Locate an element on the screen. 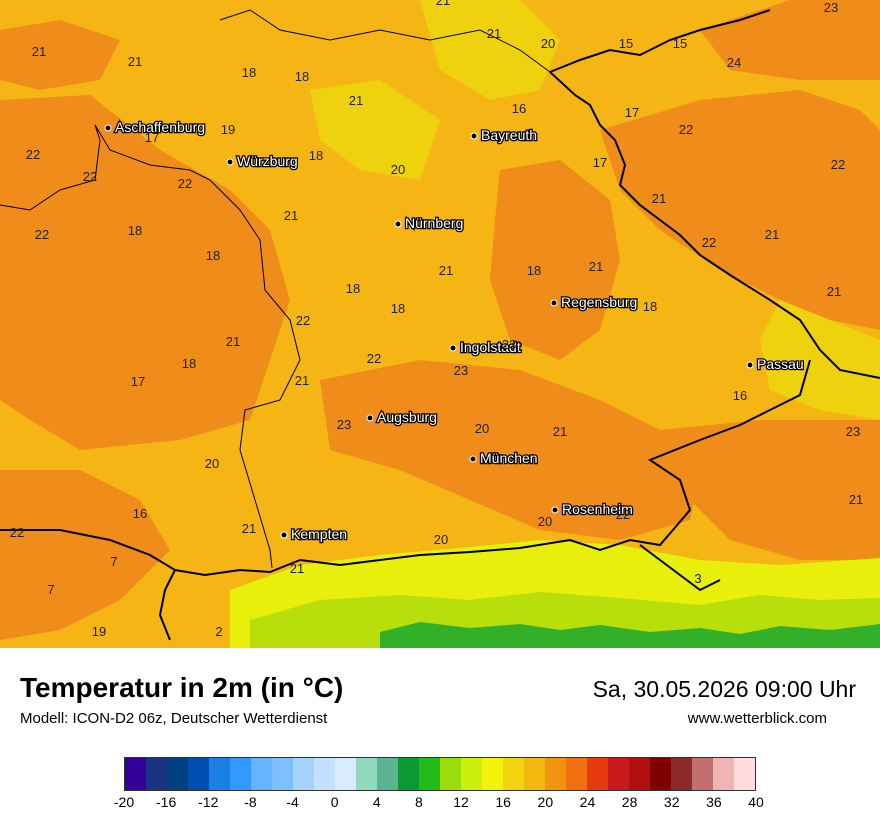 This screenshot has width=880, height=830. cool-zone-center is located at coordinates (375, 130).